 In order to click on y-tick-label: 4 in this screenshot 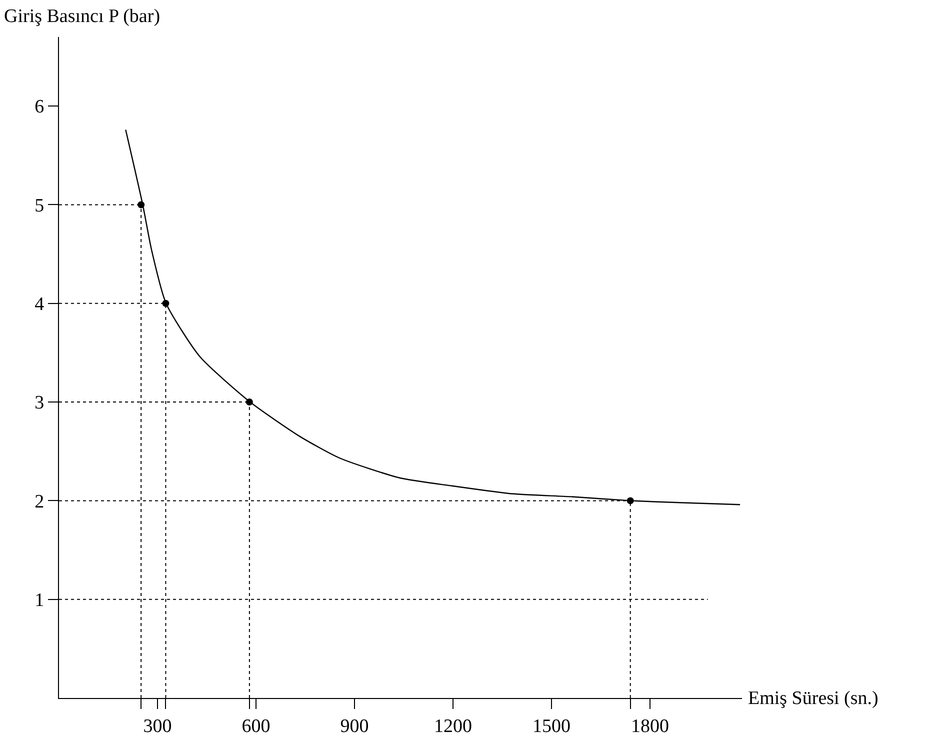, I will do `click(39, 305)`.